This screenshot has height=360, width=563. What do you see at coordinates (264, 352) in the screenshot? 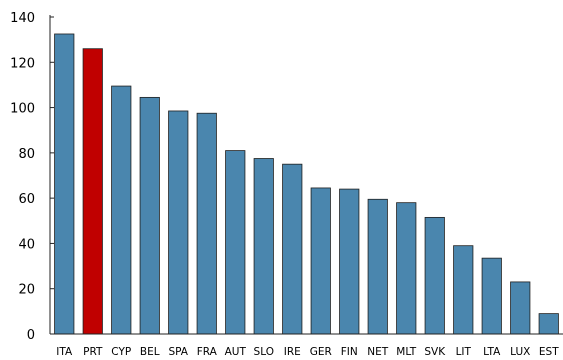
I see `x-tick-label-slo: SLO` at bounding box center [264, 352].